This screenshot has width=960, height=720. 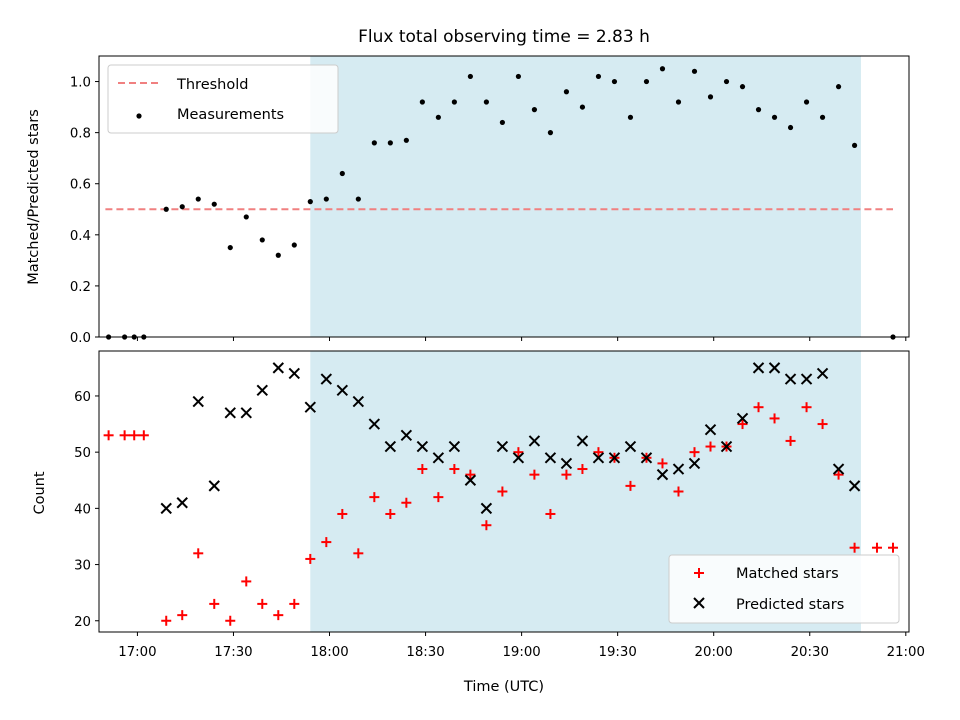 What do you see at coordinates (617, 652) in the screenshot?
I see `bottom-x-tick-label: 19:30` at bounding box center [617, 652].